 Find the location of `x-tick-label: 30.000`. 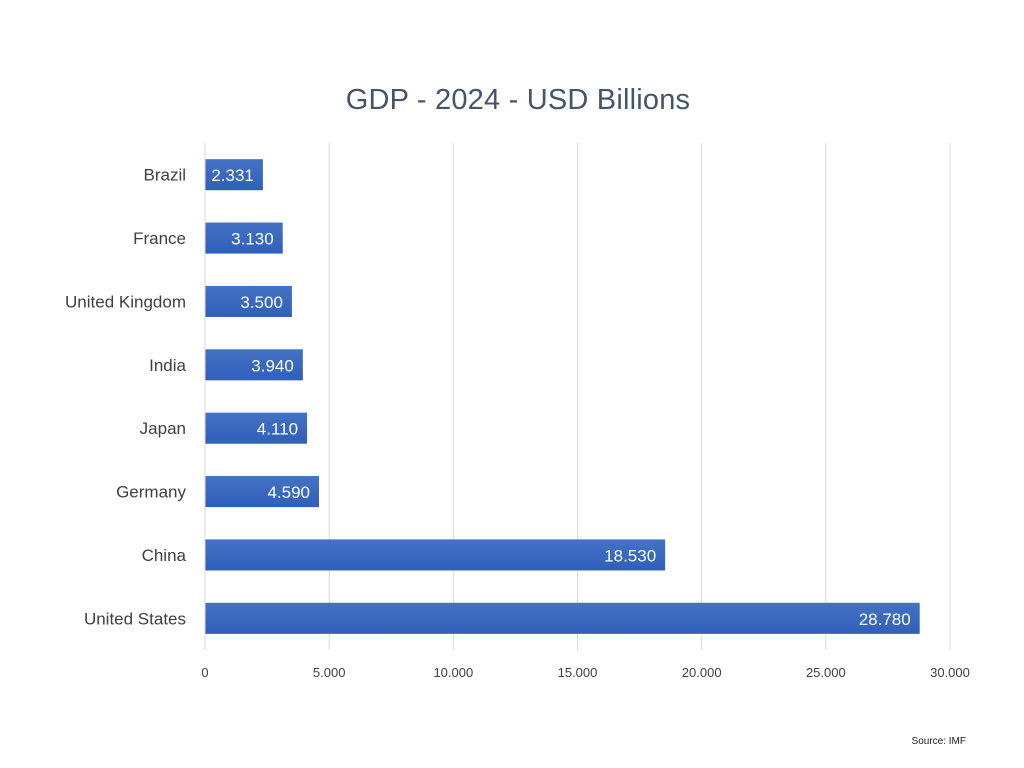

x-tick-label: 30.000 is located at coordinates (950, 672).